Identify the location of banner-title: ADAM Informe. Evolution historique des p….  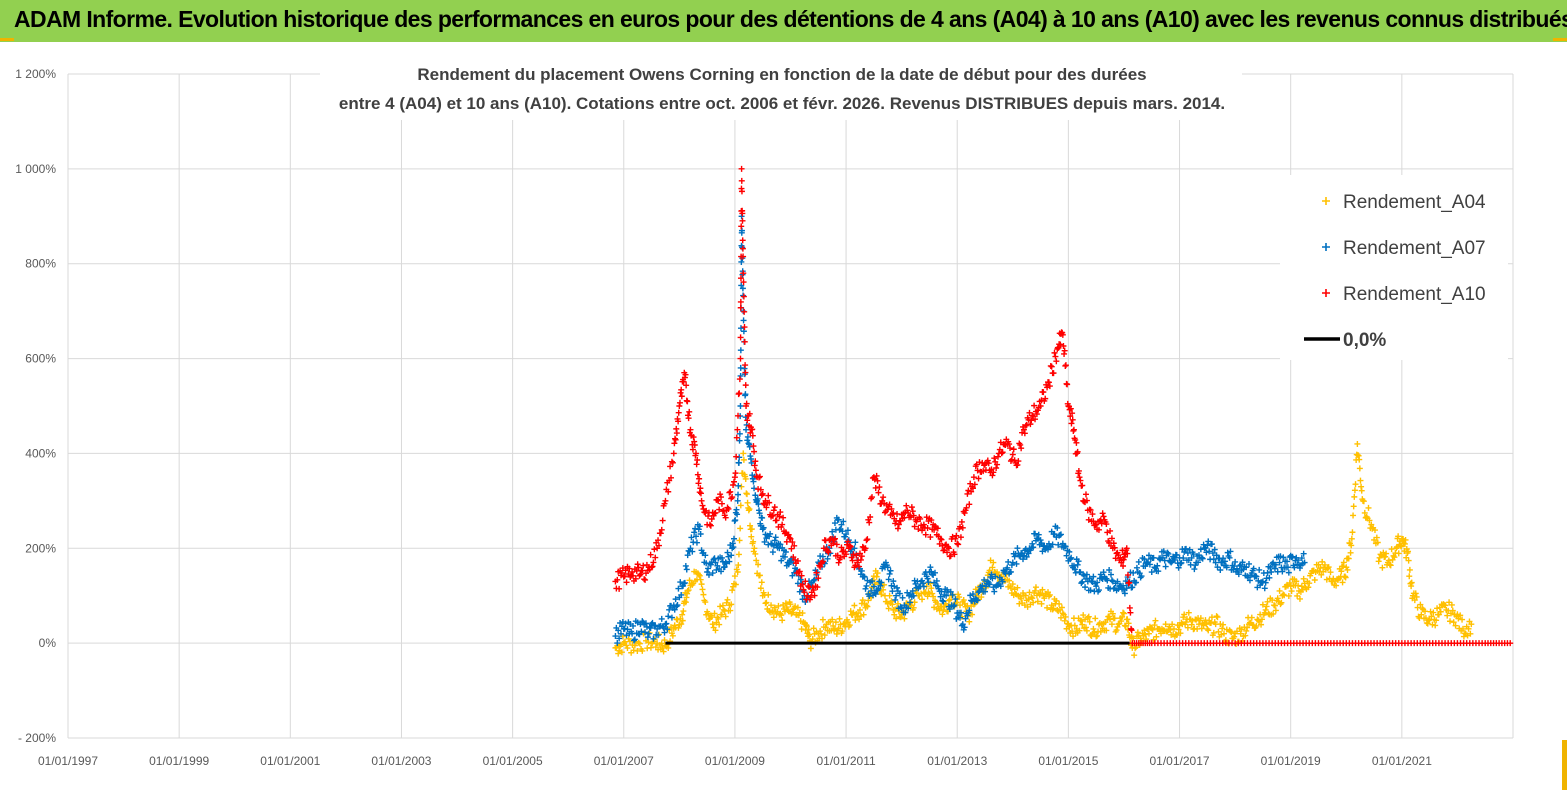
(790, 19).